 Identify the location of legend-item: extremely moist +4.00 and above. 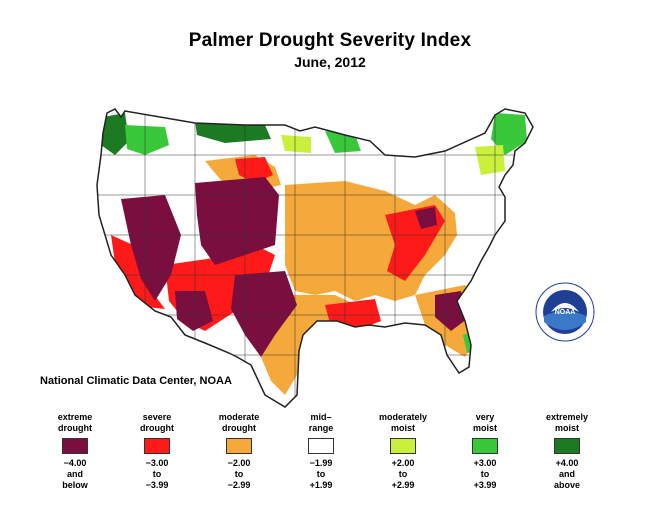
(567, 450).